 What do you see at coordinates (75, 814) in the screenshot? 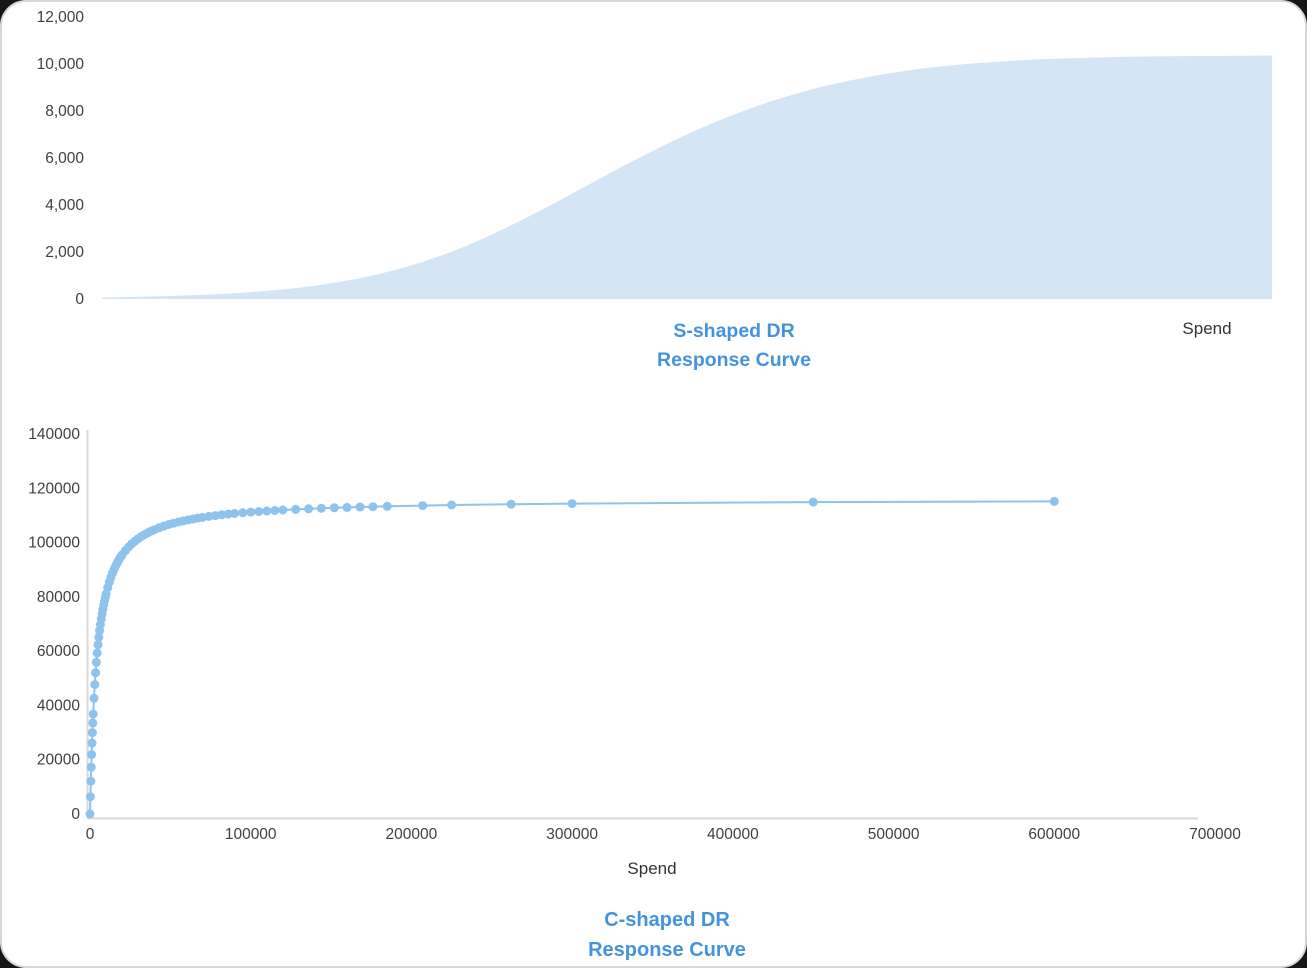
I see `c-curve-y-tick-label: 0` at bounding box center [75, 814].